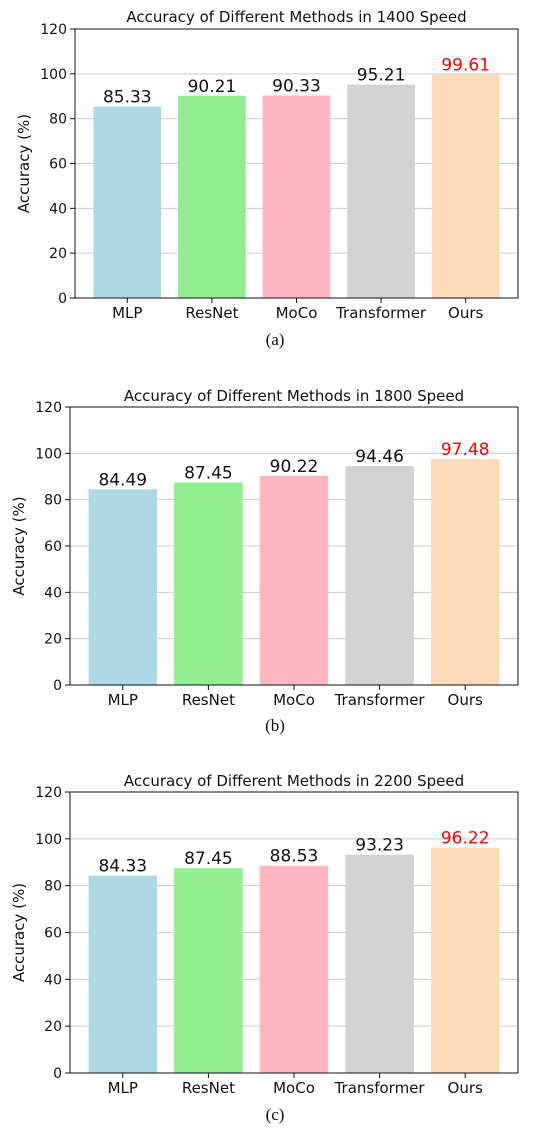 This screenshot has height=1135, width=550. I want to click on value-label: 85.33, so click(127, 98).